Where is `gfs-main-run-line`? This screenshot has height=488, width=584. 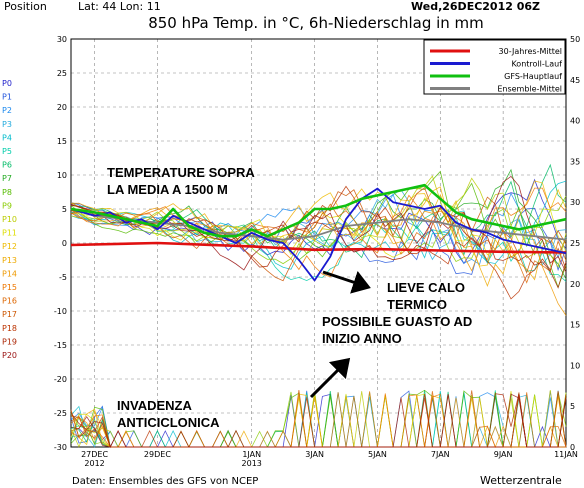
gfs-main-run-line is located at coordinates (318, 210).